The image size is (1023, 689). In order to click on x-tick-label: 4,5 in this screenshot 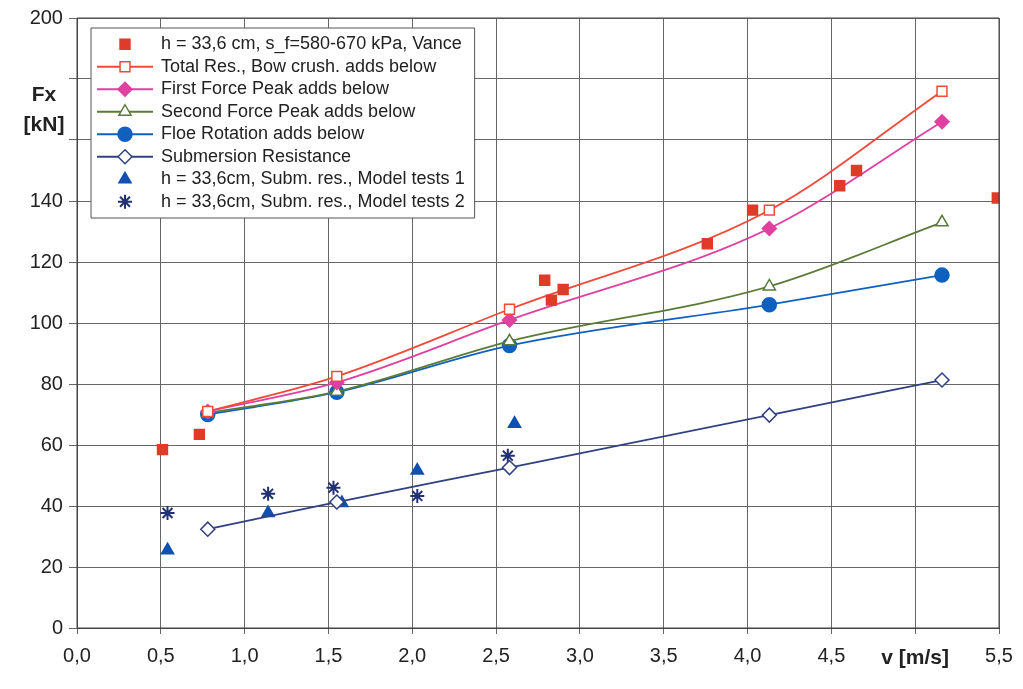, I will do `click(831, 654)`.